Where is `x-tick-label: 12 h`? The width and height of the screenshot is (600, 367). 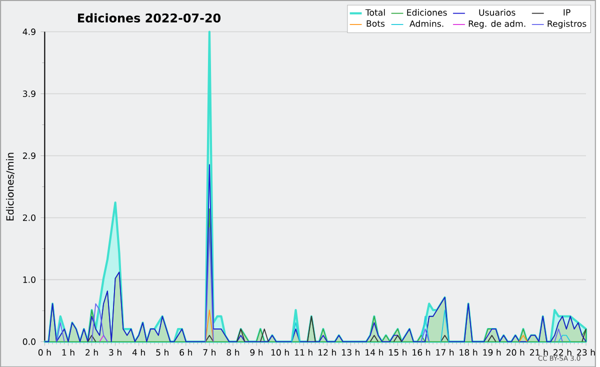 x-tick-label: 12 h is located at coordinates (327, 352).